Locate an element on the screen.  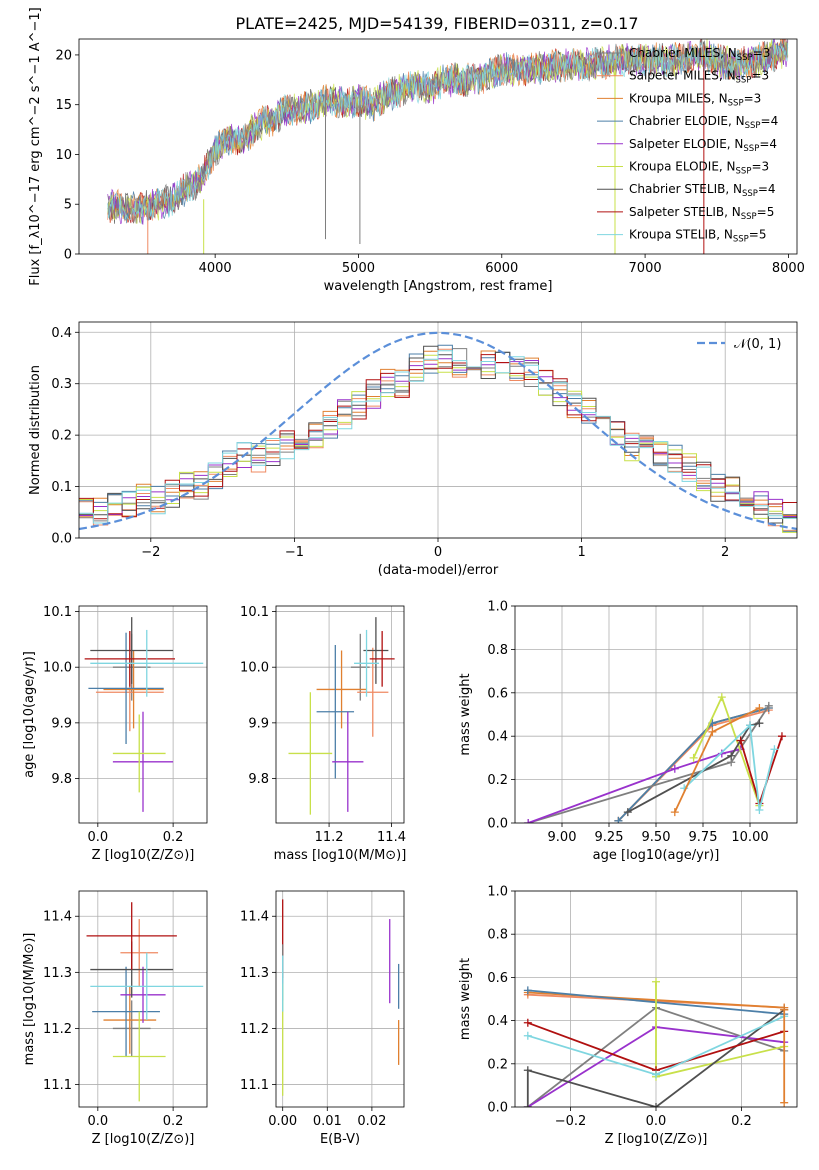
legend-label: Kroupa ELODIE, NSSP=3 is located at coordinates (699, 168).